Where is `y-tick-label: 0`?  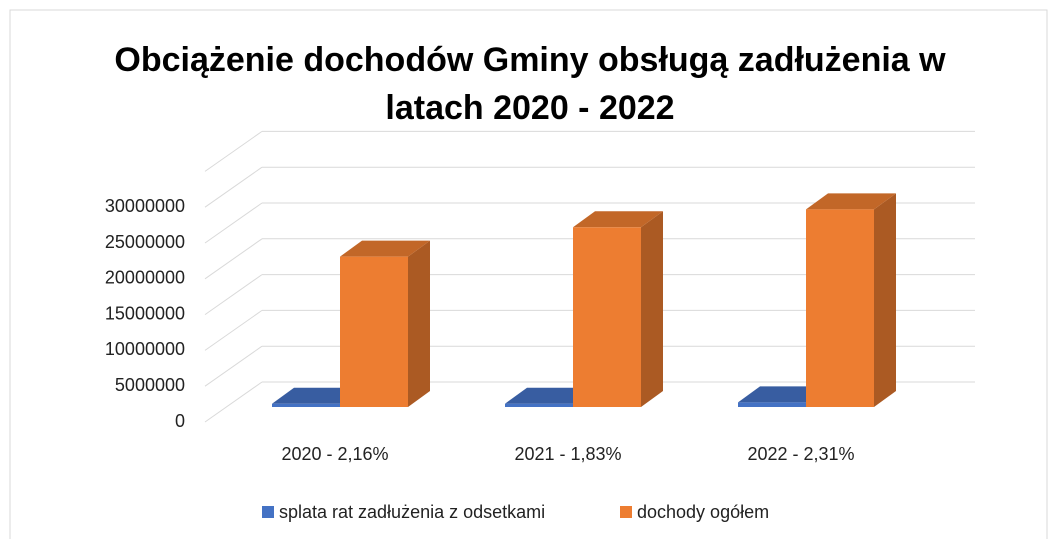
y-tick-label: 0 is located at coordinates (180, 421).